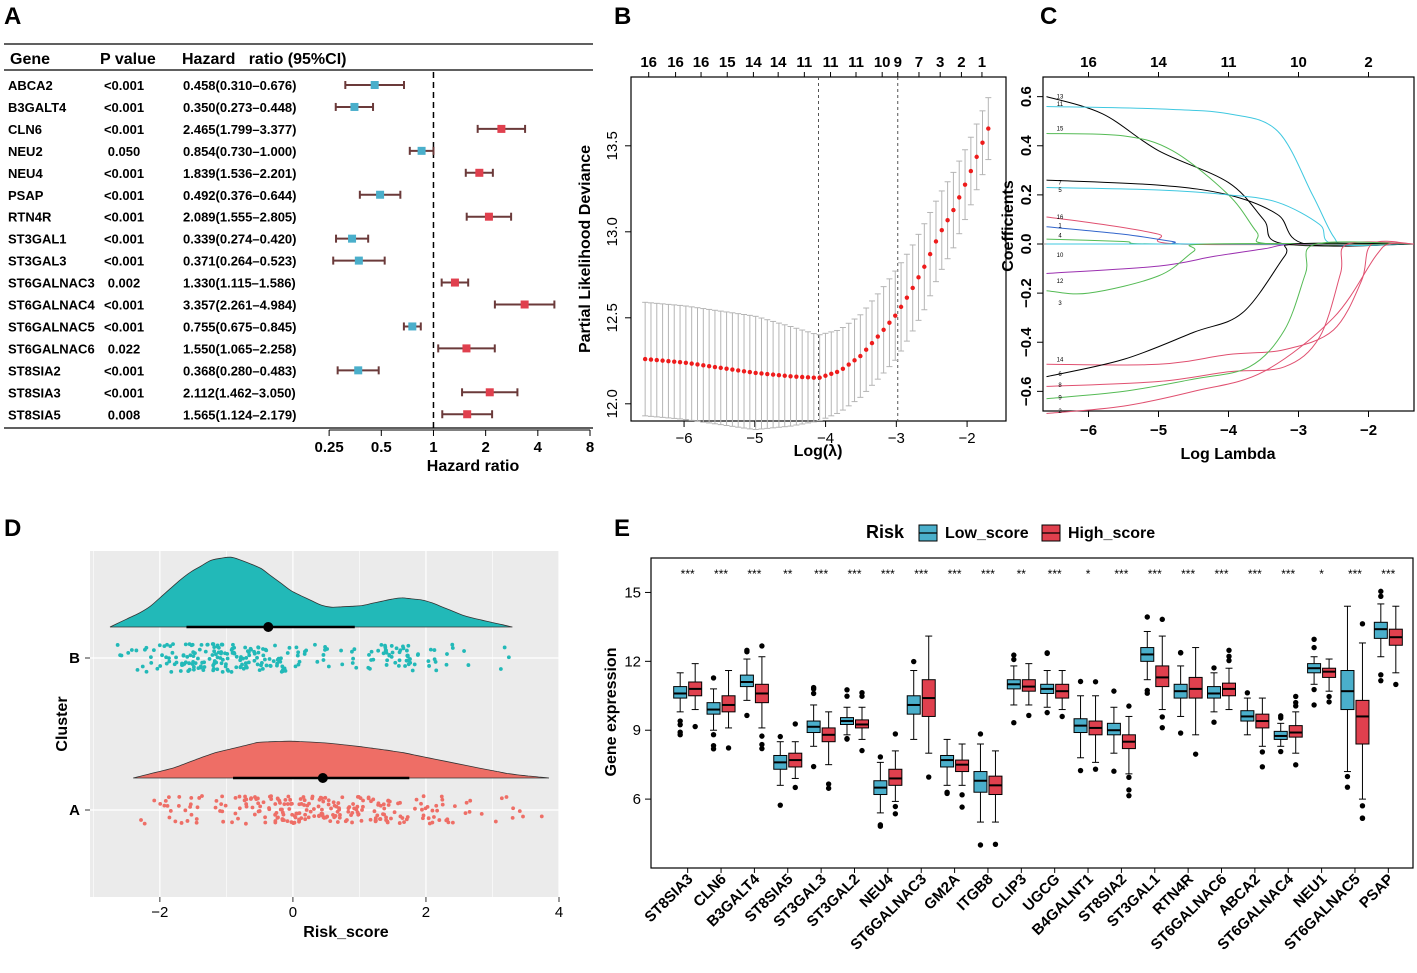  What do you see at coordinates (264, 59) in the screenshot?
I see `header-hazard-ratio: Hazard ratio (95%CI)` at bounding box center [264, 59].